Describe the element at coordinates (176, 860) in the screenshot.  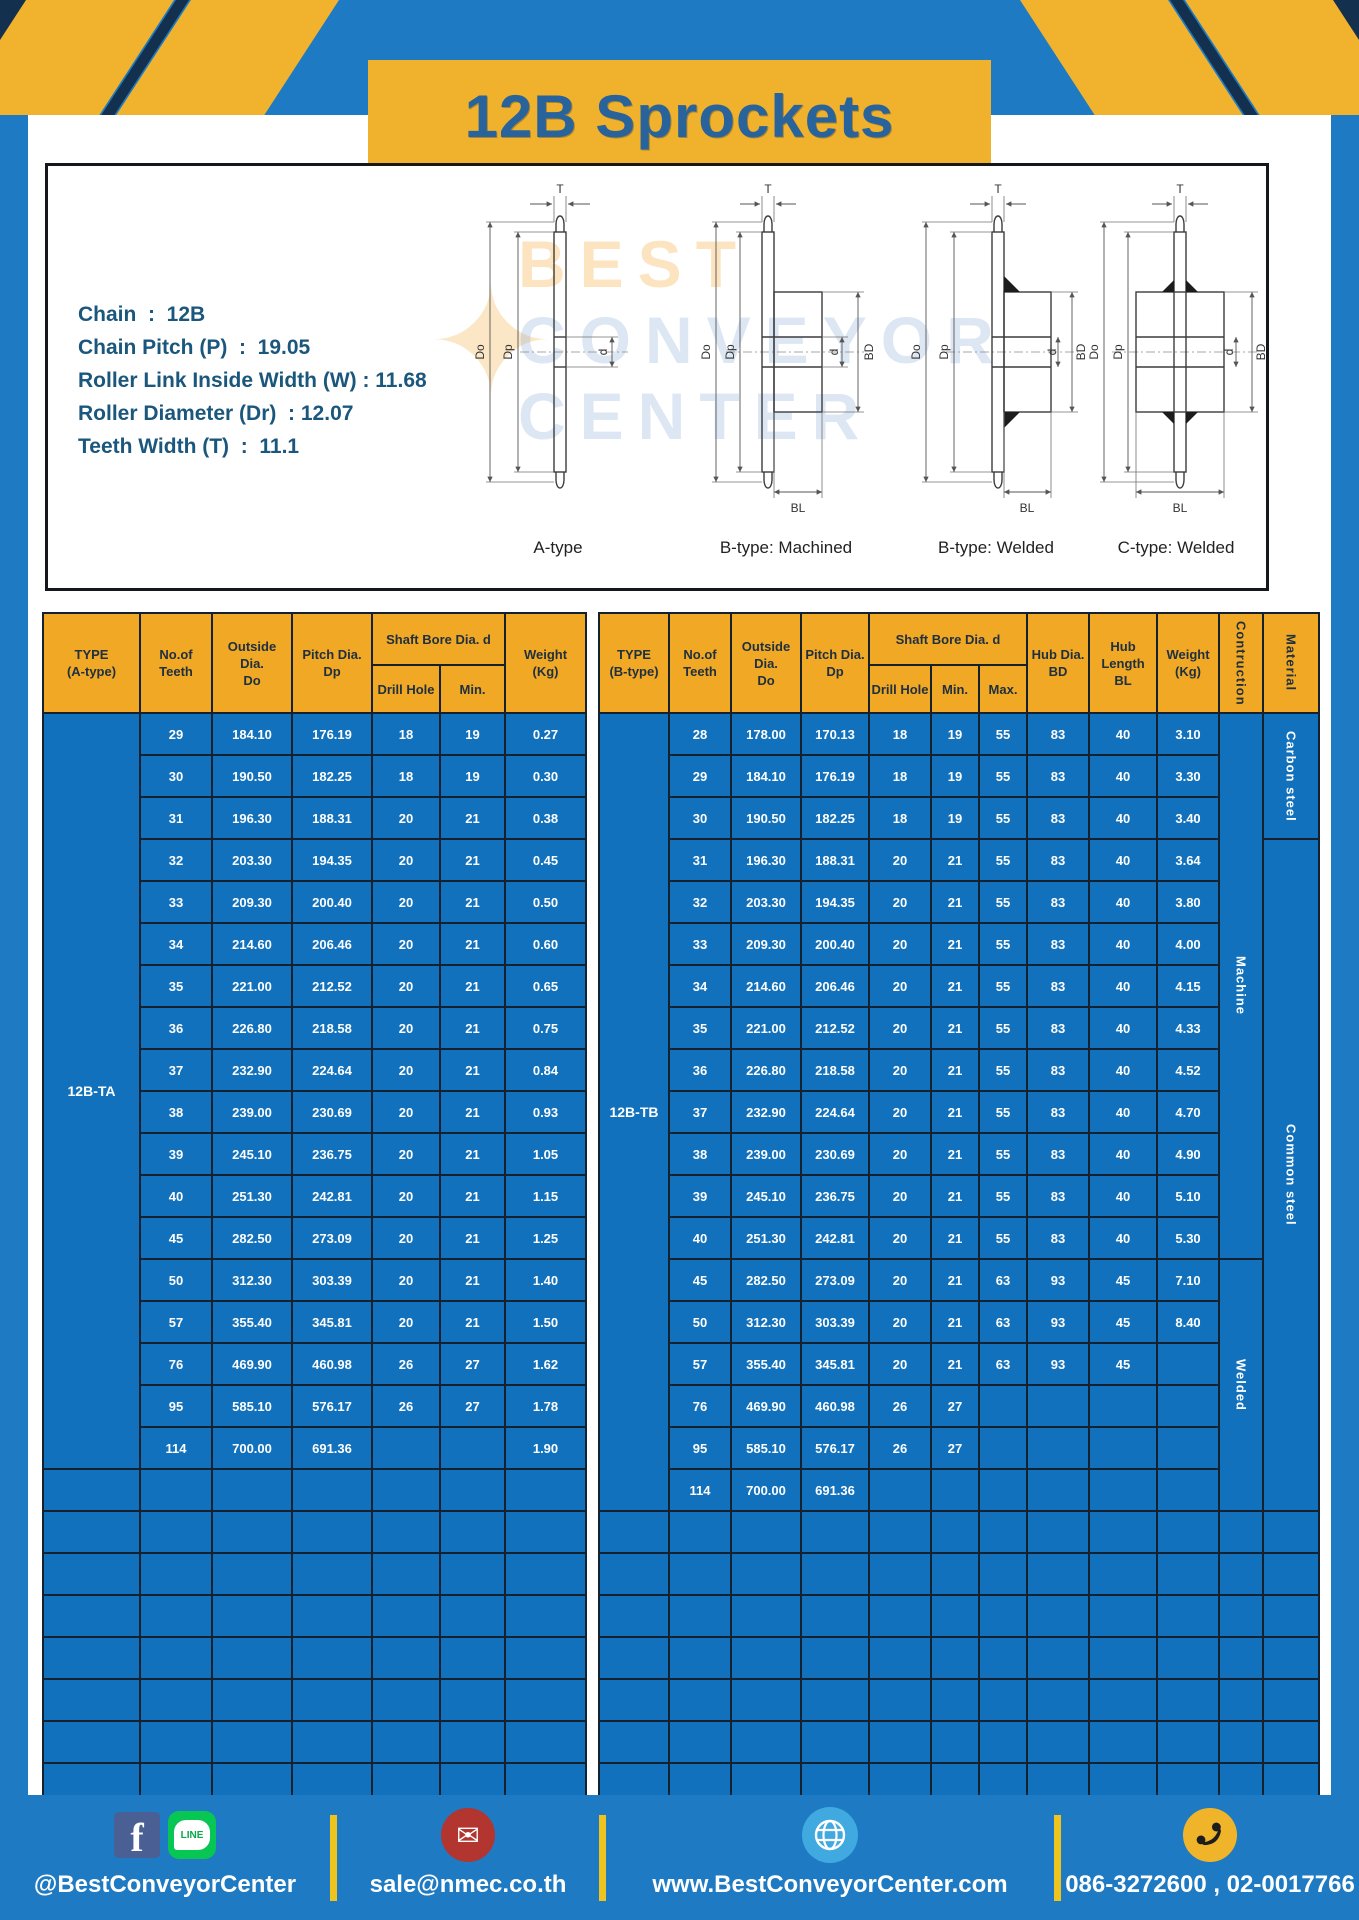
I see `table-cell: 32` at that location.